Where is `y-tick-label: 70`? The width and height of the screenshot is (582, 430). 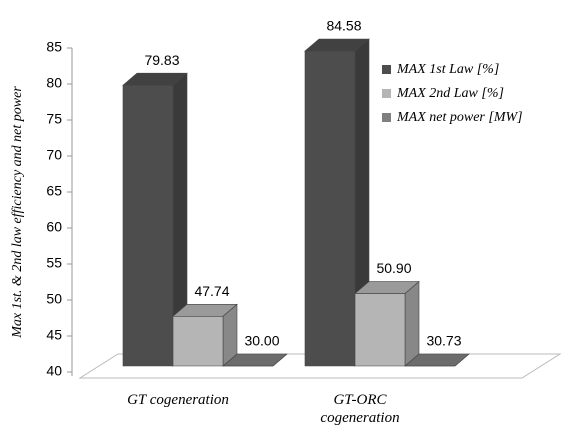 y-tick-label: 70 is located at coordinates (54, 155).